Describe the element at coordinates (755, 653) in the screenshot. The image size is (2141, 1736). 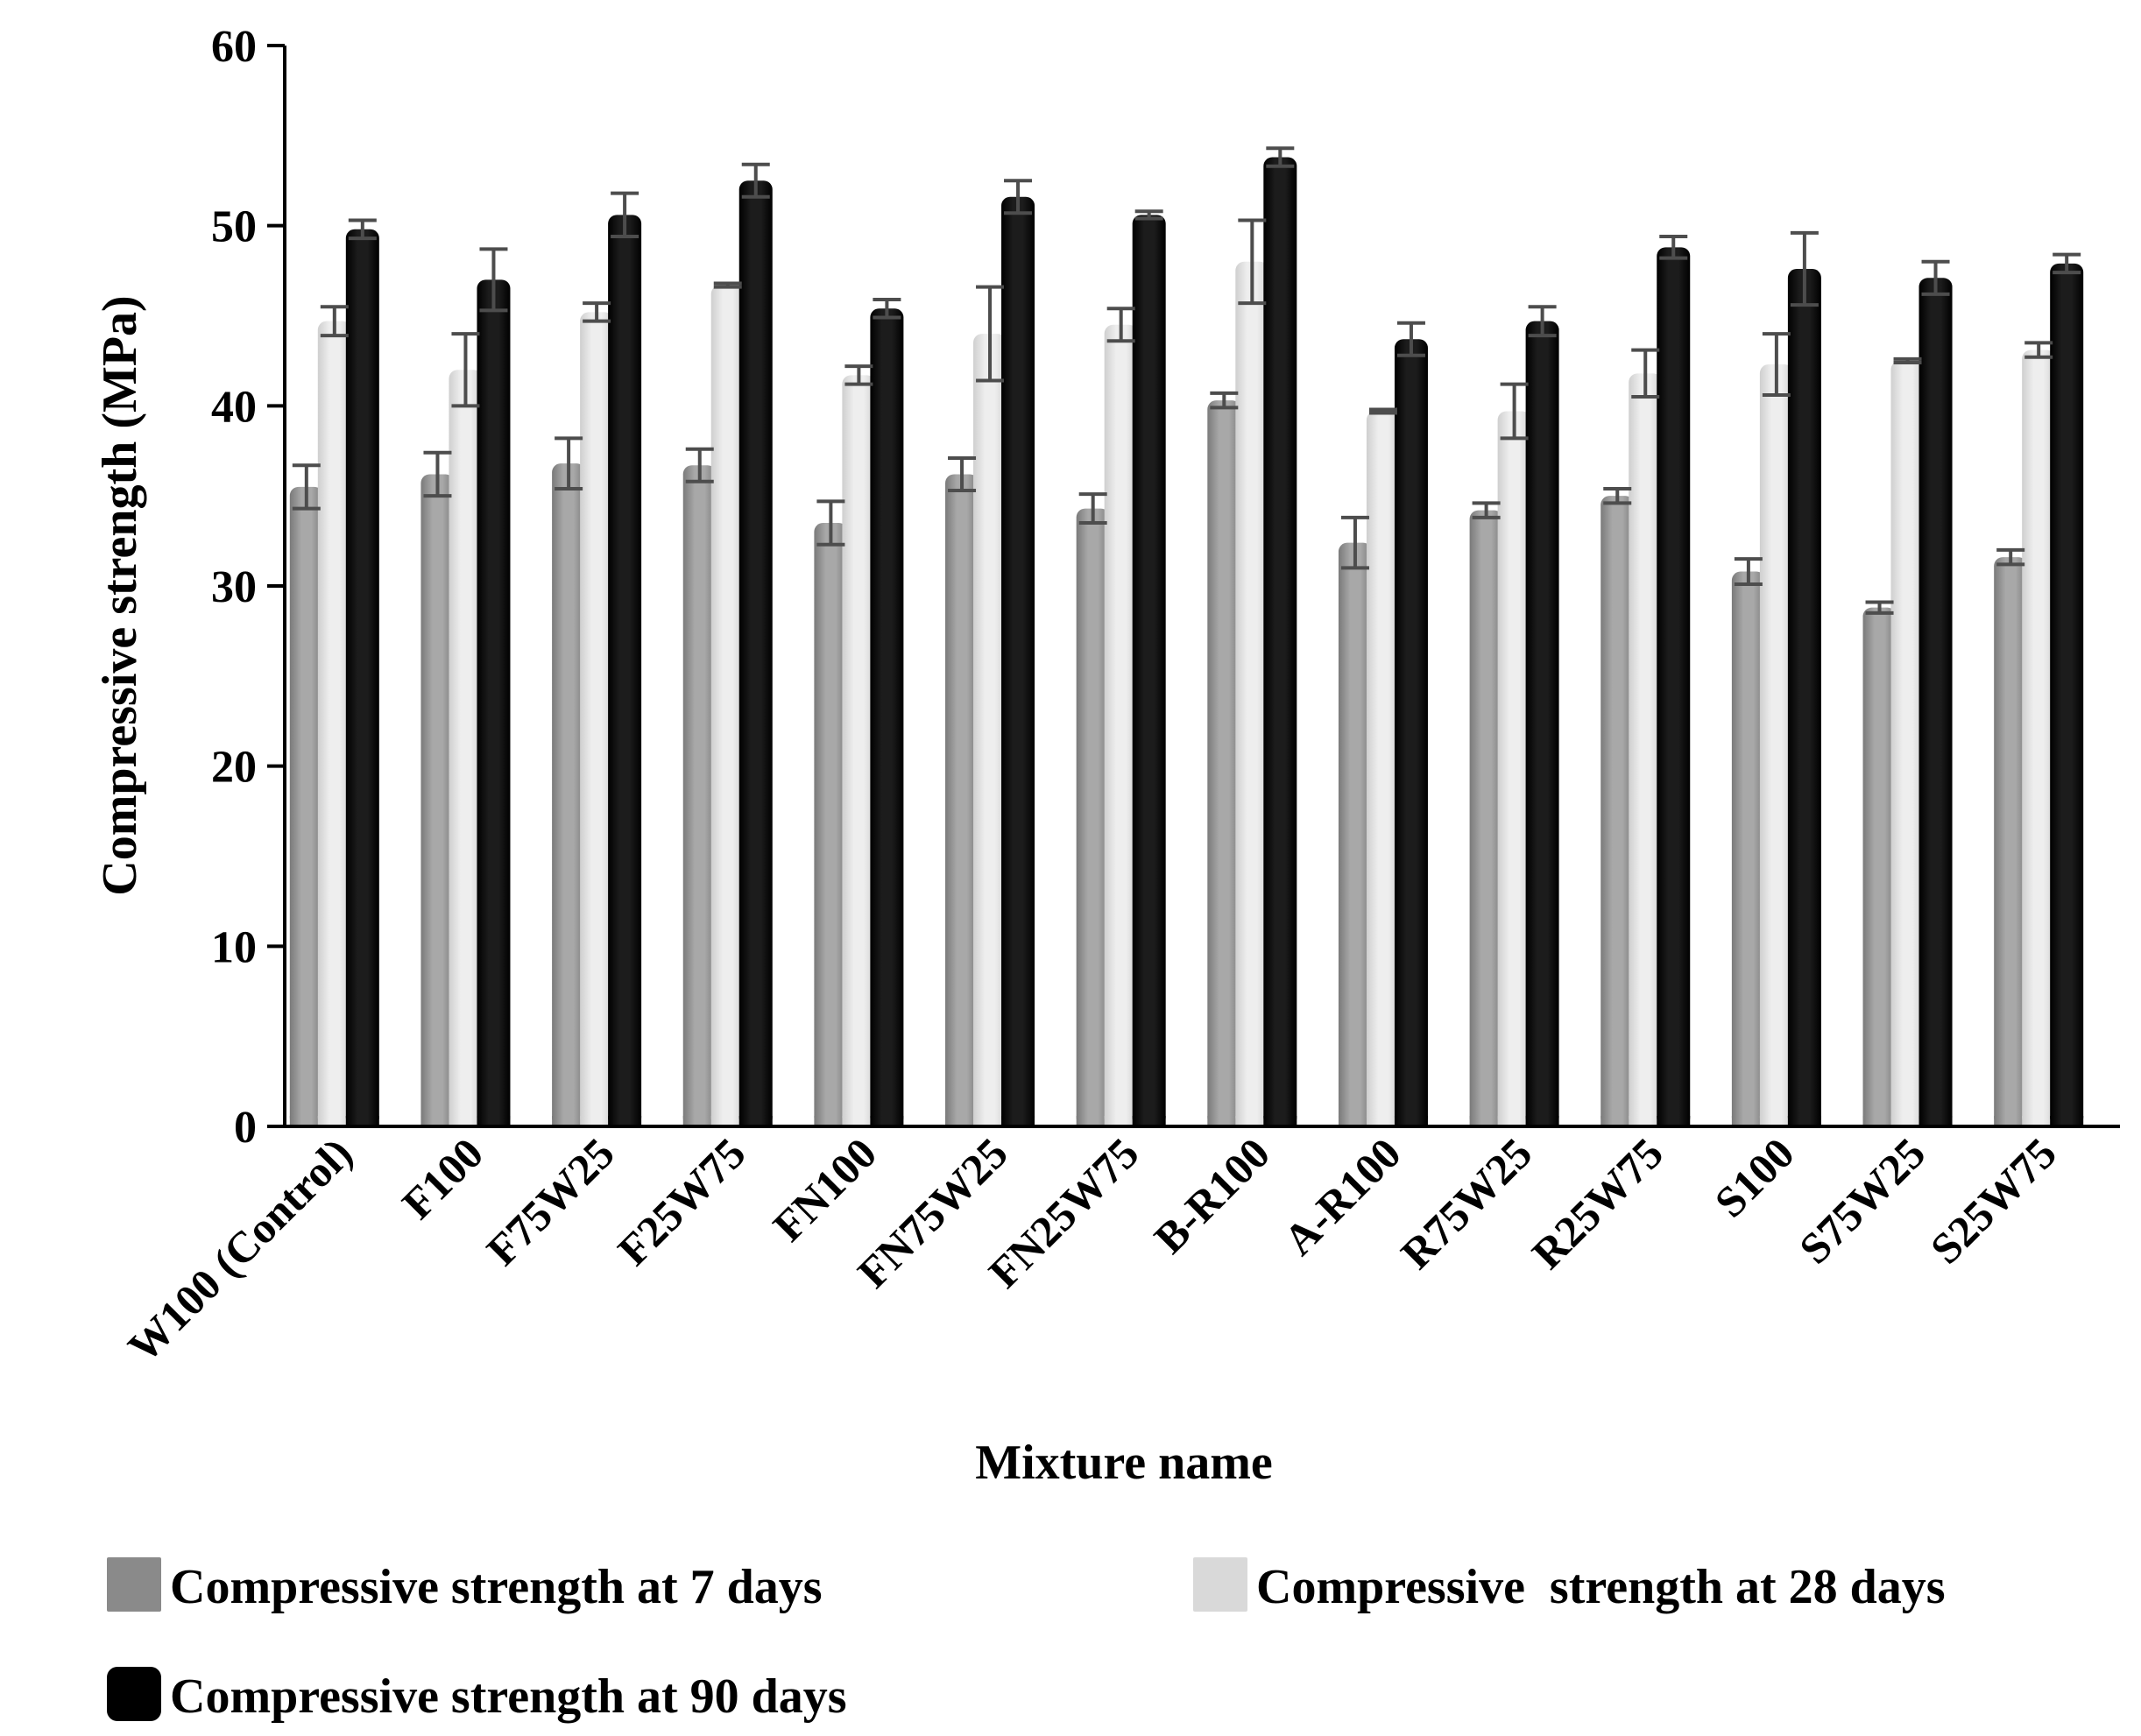
I see `bar-series3-f25w75` at that location.